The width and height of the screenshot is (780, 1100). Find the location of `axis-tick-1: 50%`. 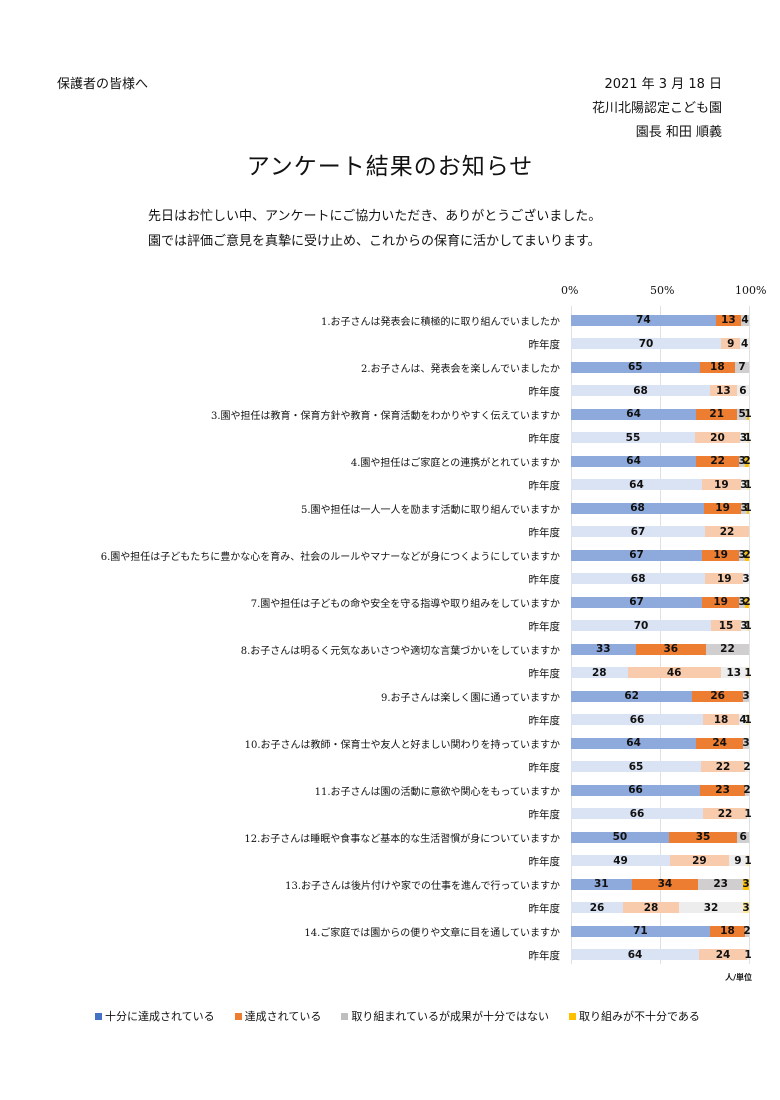

axis-tick-1: 50% is located at coordinates (662, 290).